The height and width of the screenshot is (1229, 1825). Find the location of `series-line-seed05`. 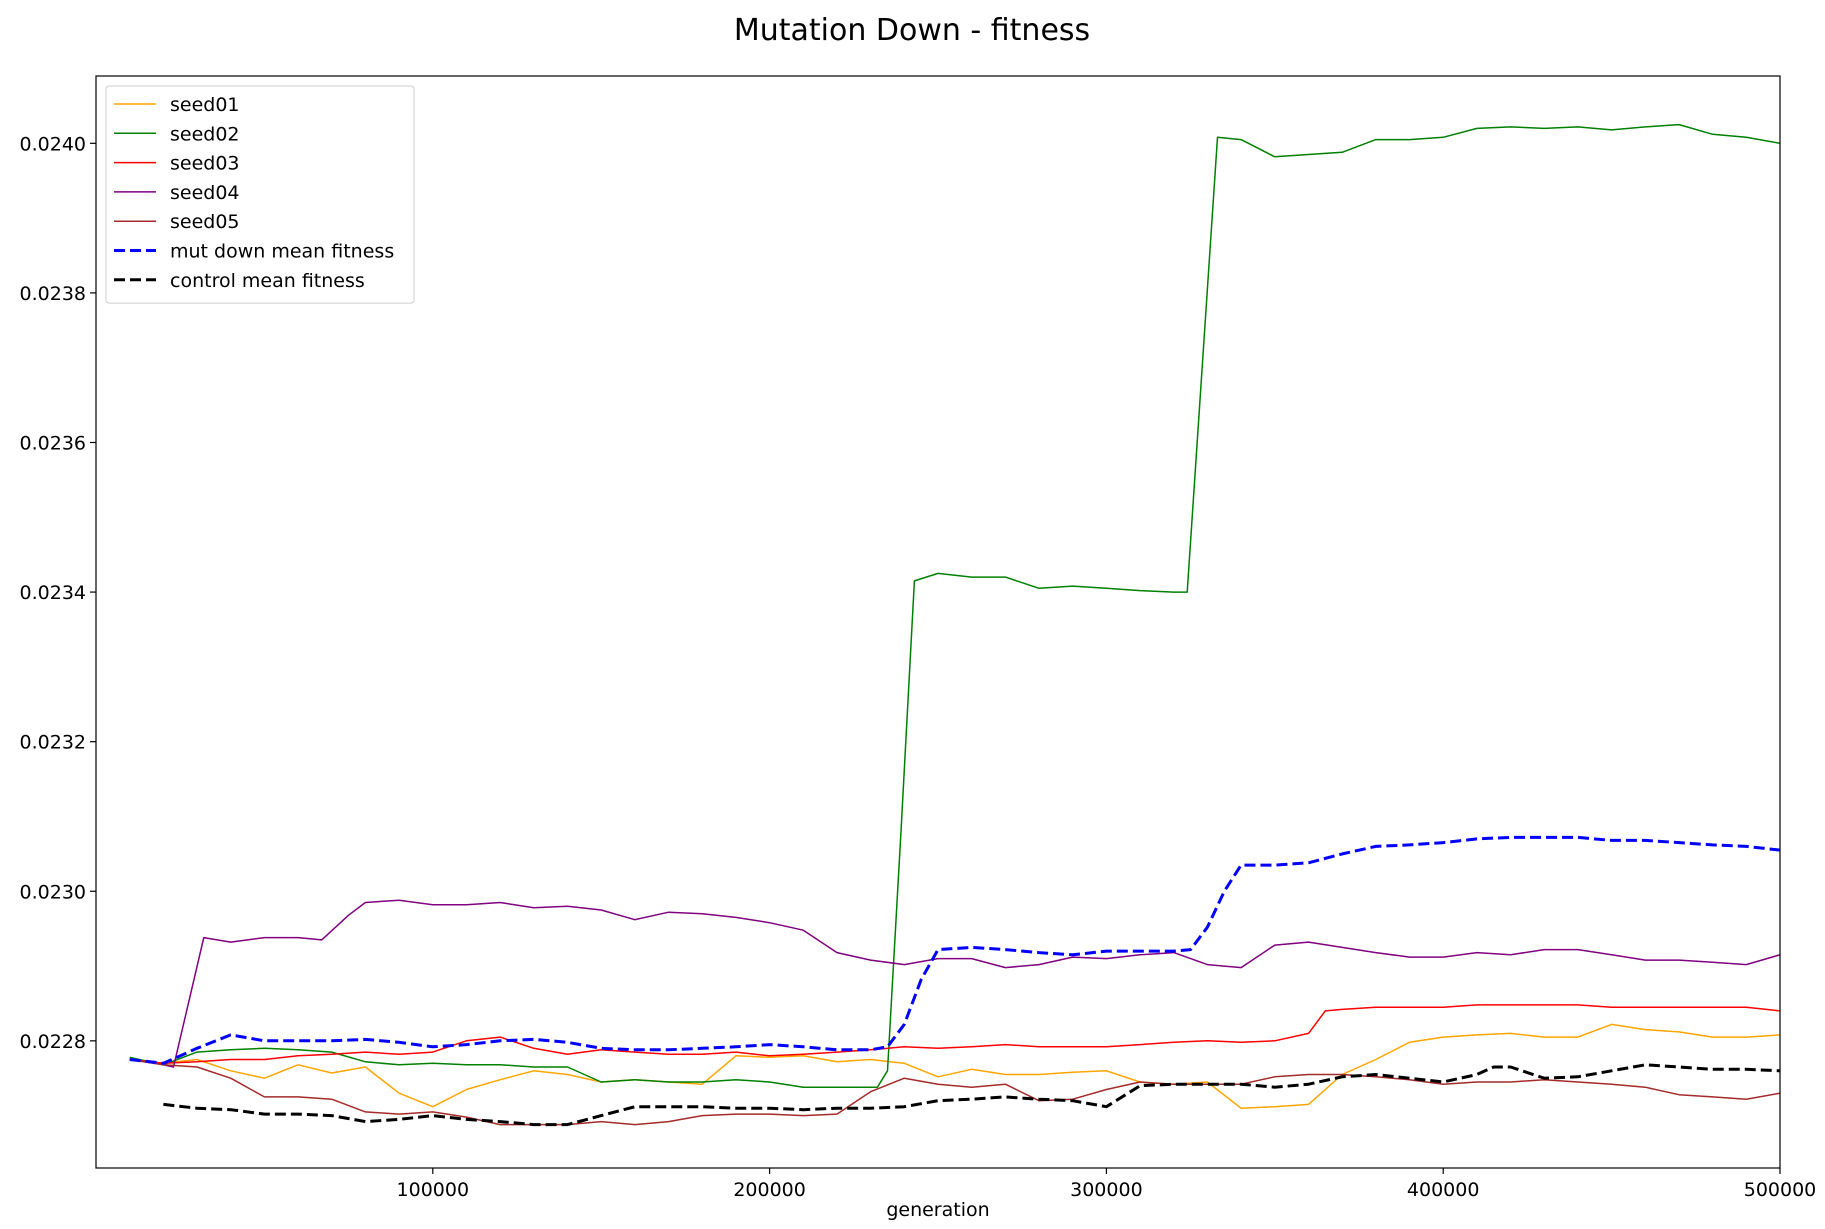

series-line-seed05 is located at coordinates (954, 1092).